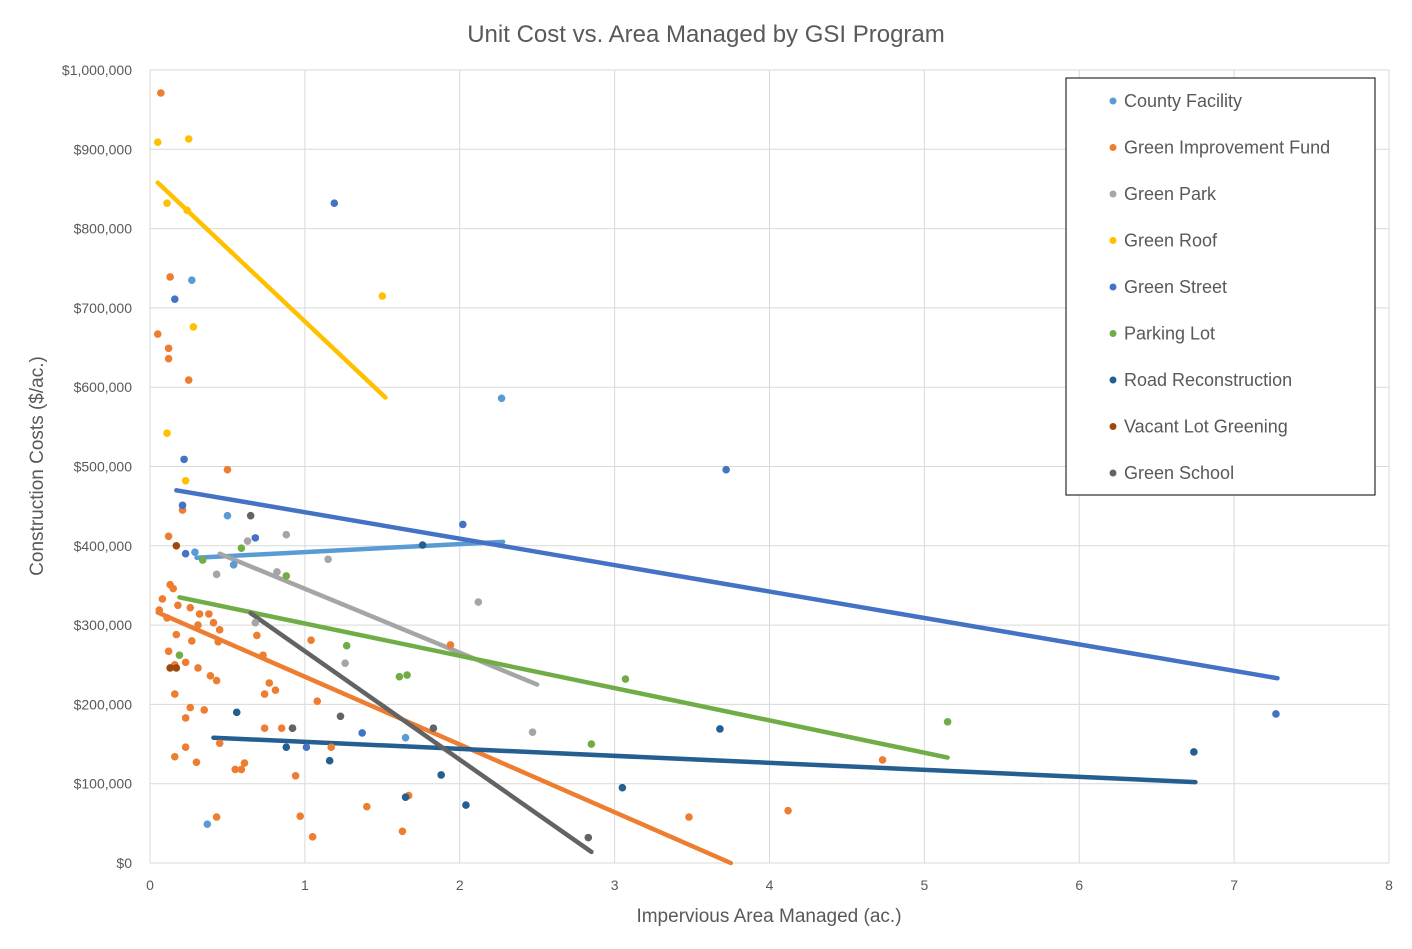 This screenshot has height=949, width=1412. Describe the element at coordinates (1234, 885) in the screenshot. I see `x-tick-label: 7` at that location.